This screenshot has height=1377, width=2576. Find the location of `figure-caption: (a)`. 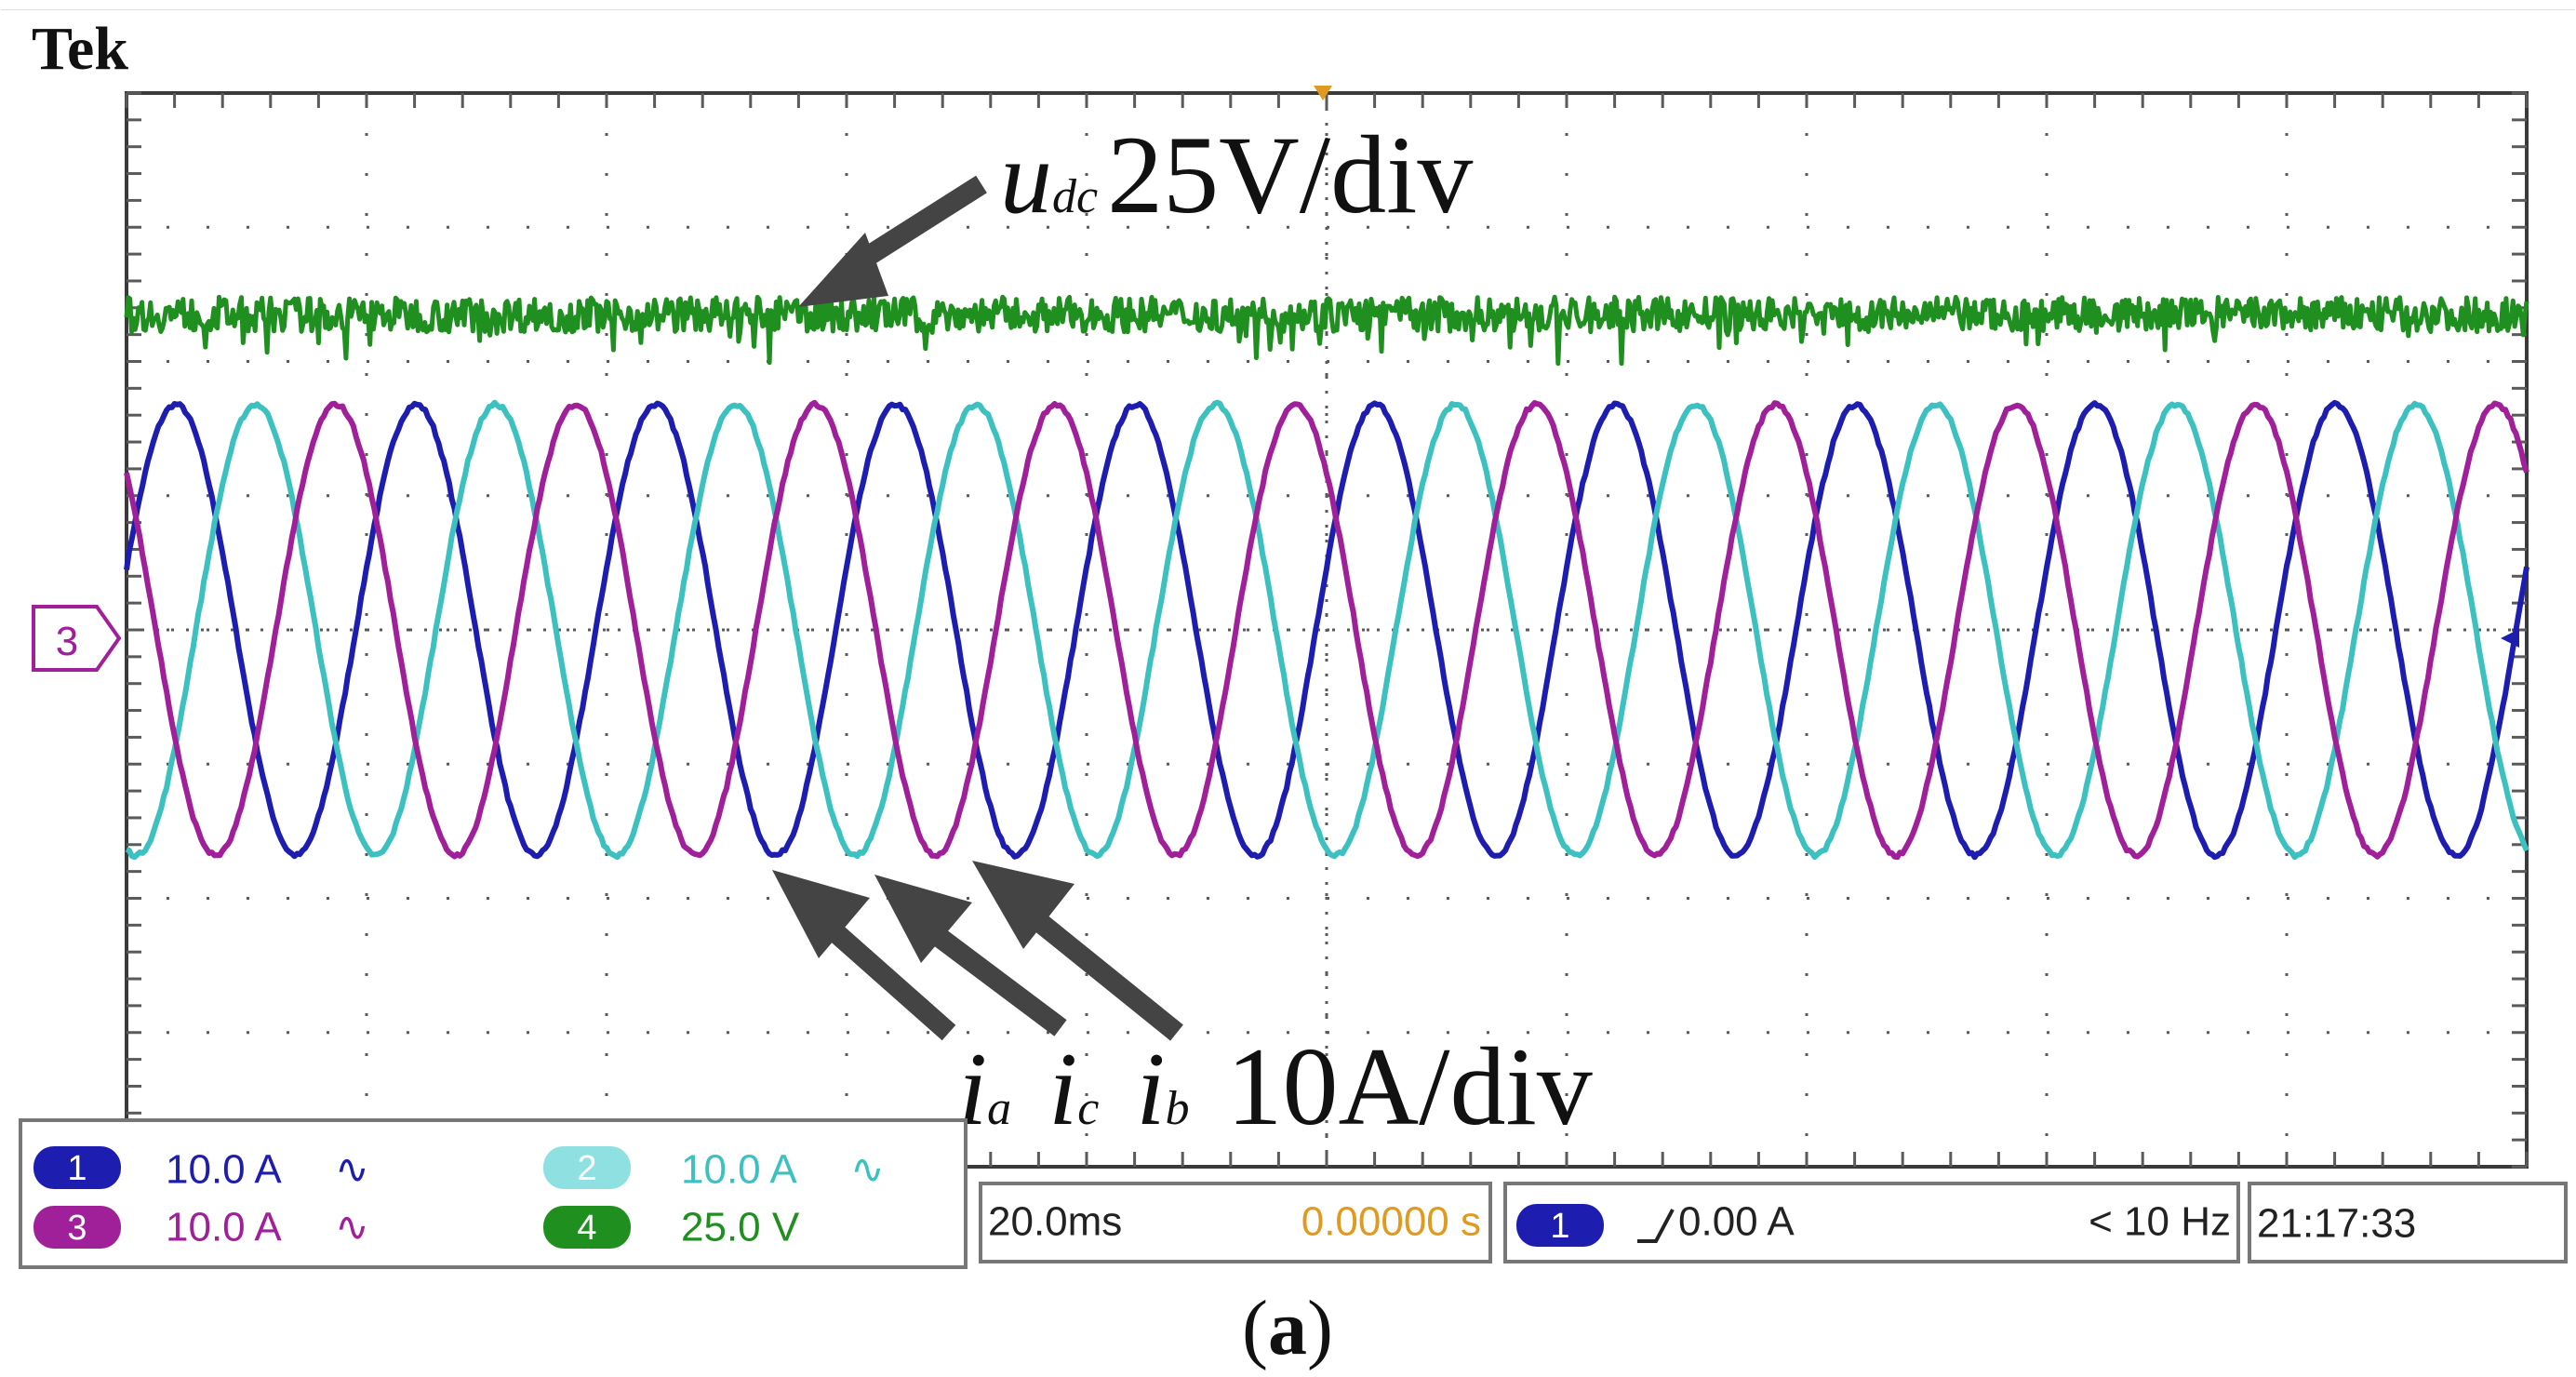

figure-caption: (a) is located at coordinates (1287, 1328).